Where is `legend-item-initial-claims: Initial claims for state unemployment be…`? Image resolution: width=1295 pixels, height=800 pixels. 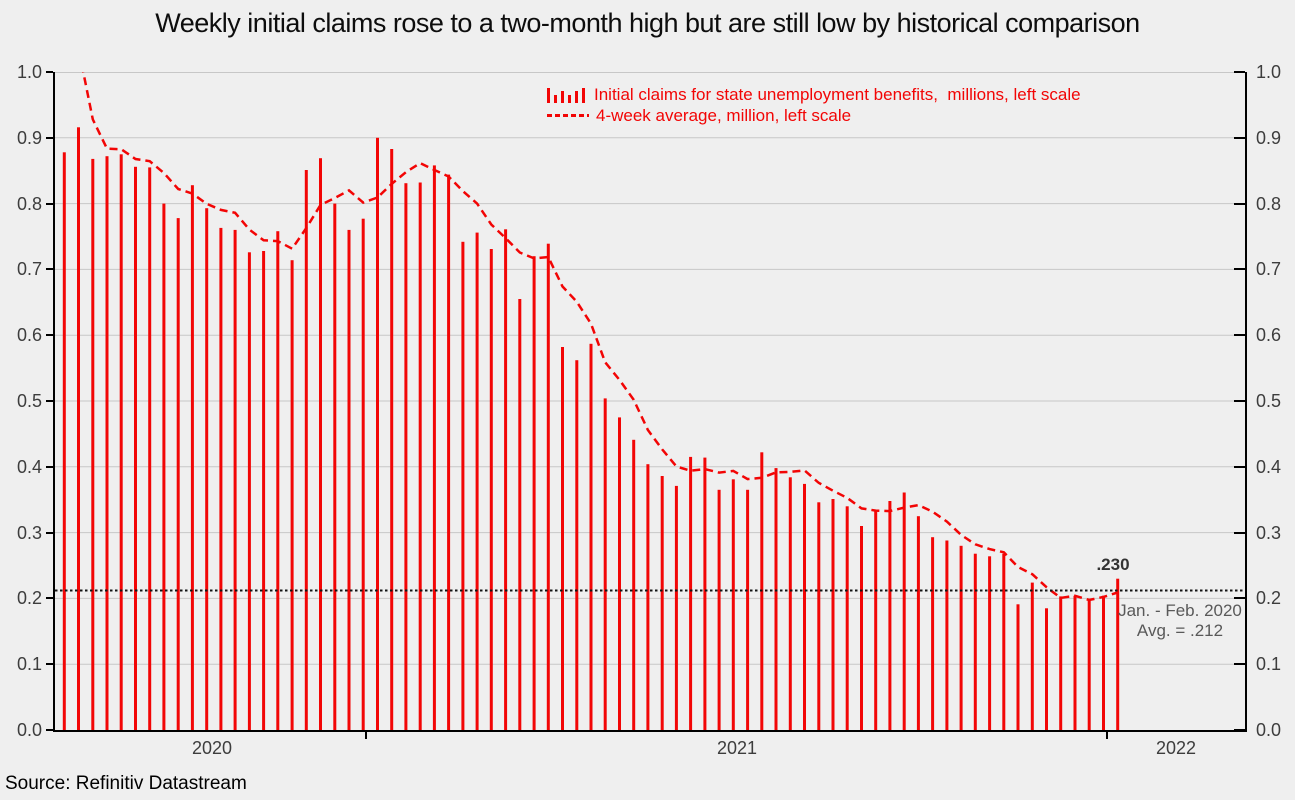
legend-item-initial-claims: Initial claims for state unemployment be… is located at coordinates (814, 94).